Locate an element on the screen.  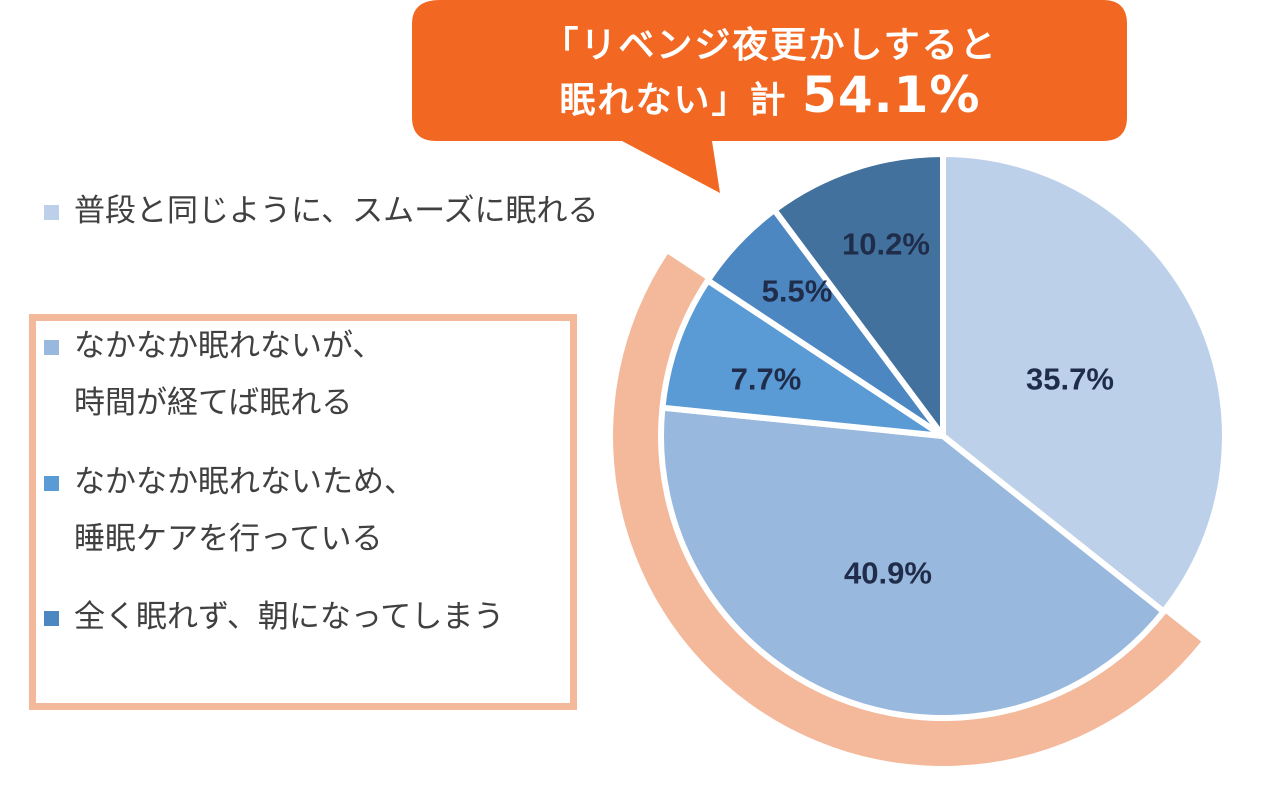
slice-other is located at coordinates (858, 295).